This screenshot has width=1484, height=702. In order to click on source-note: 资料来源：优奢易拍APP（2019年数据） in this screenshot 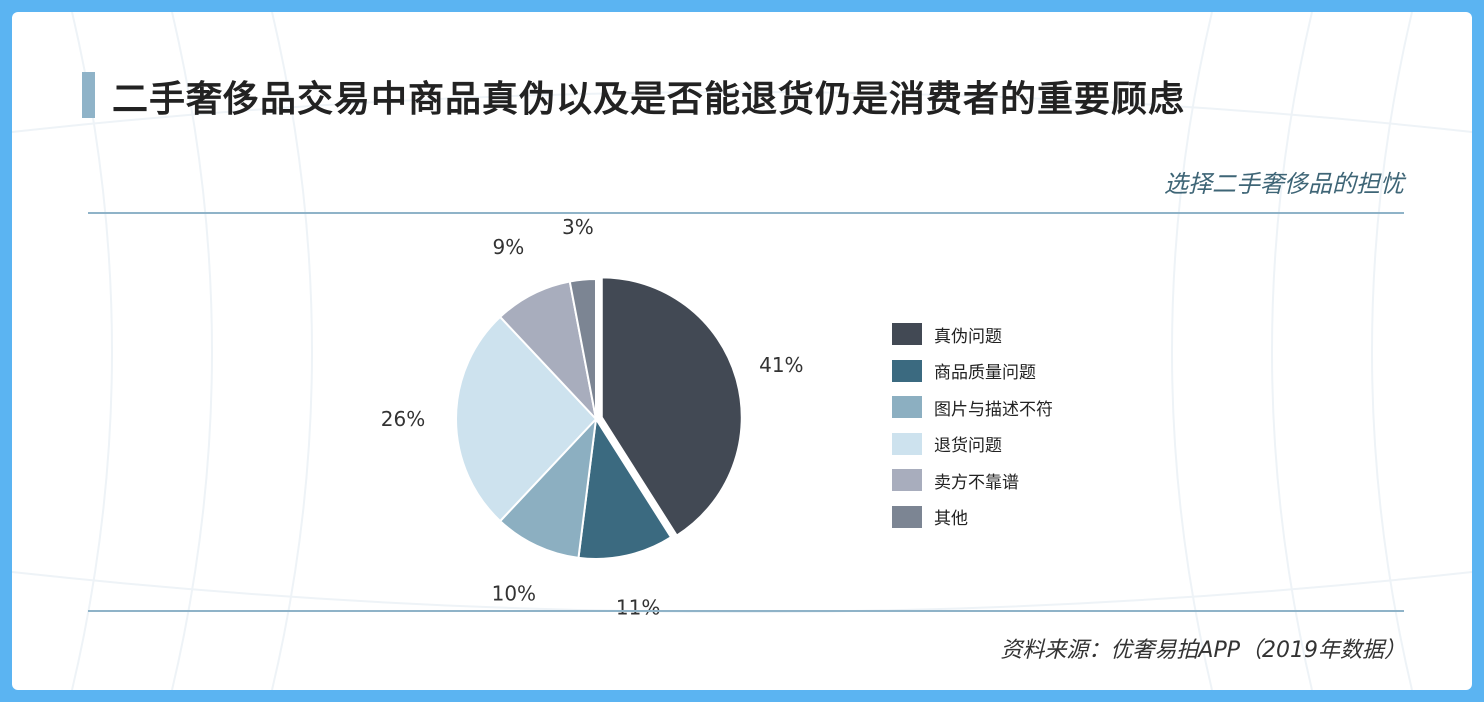, I will do `click(1203, 650)`.